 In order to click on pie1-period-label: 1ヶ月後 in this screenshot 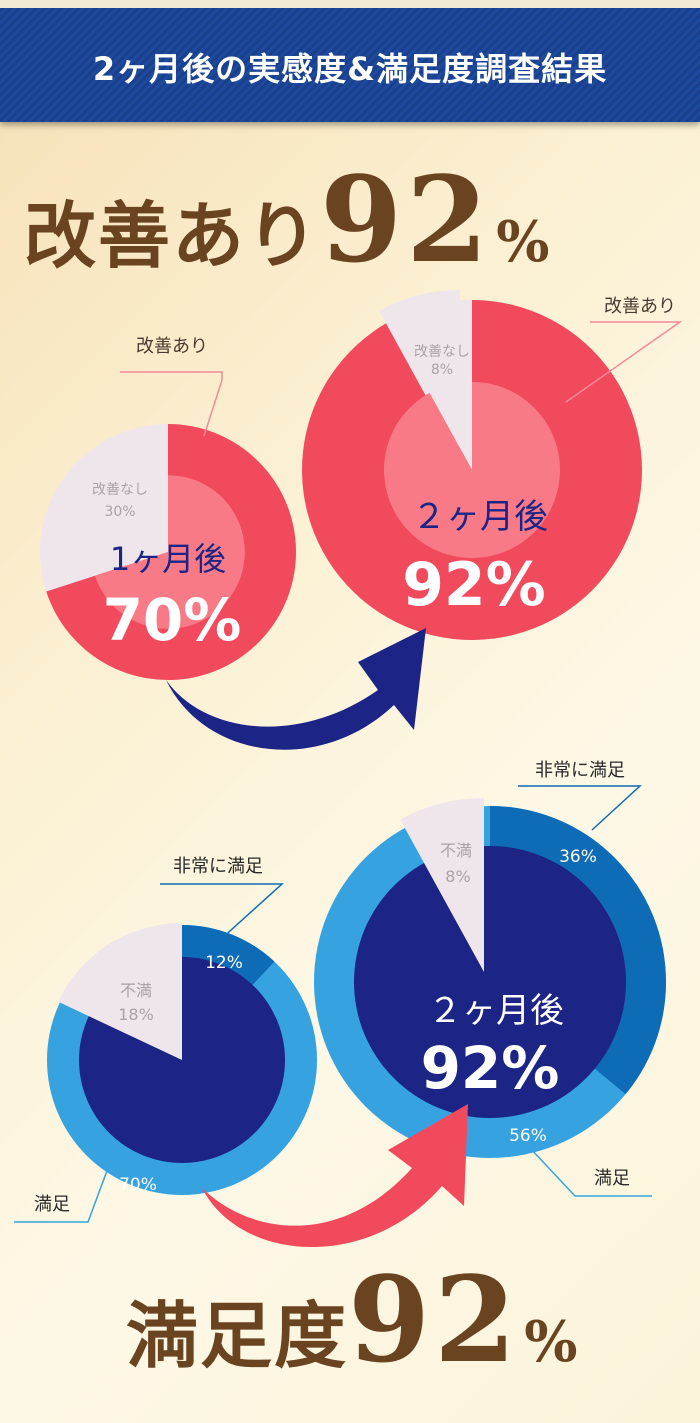, I will do `click(168, 559)`.